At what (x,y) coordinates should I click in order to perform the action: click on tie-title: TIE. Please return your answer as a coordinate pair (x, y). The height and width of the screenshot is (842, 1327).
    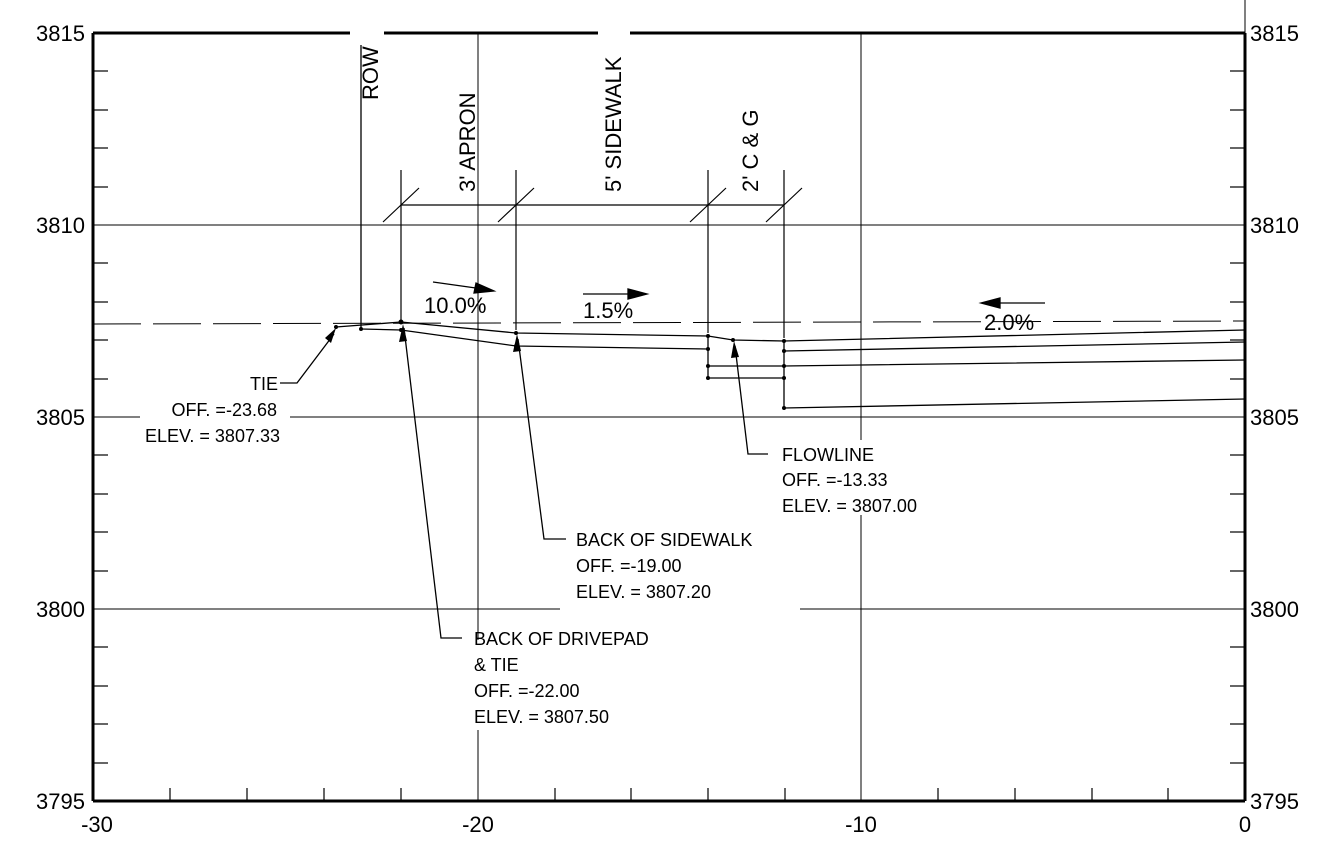
    Looking at the image, I should click on (264, 384).